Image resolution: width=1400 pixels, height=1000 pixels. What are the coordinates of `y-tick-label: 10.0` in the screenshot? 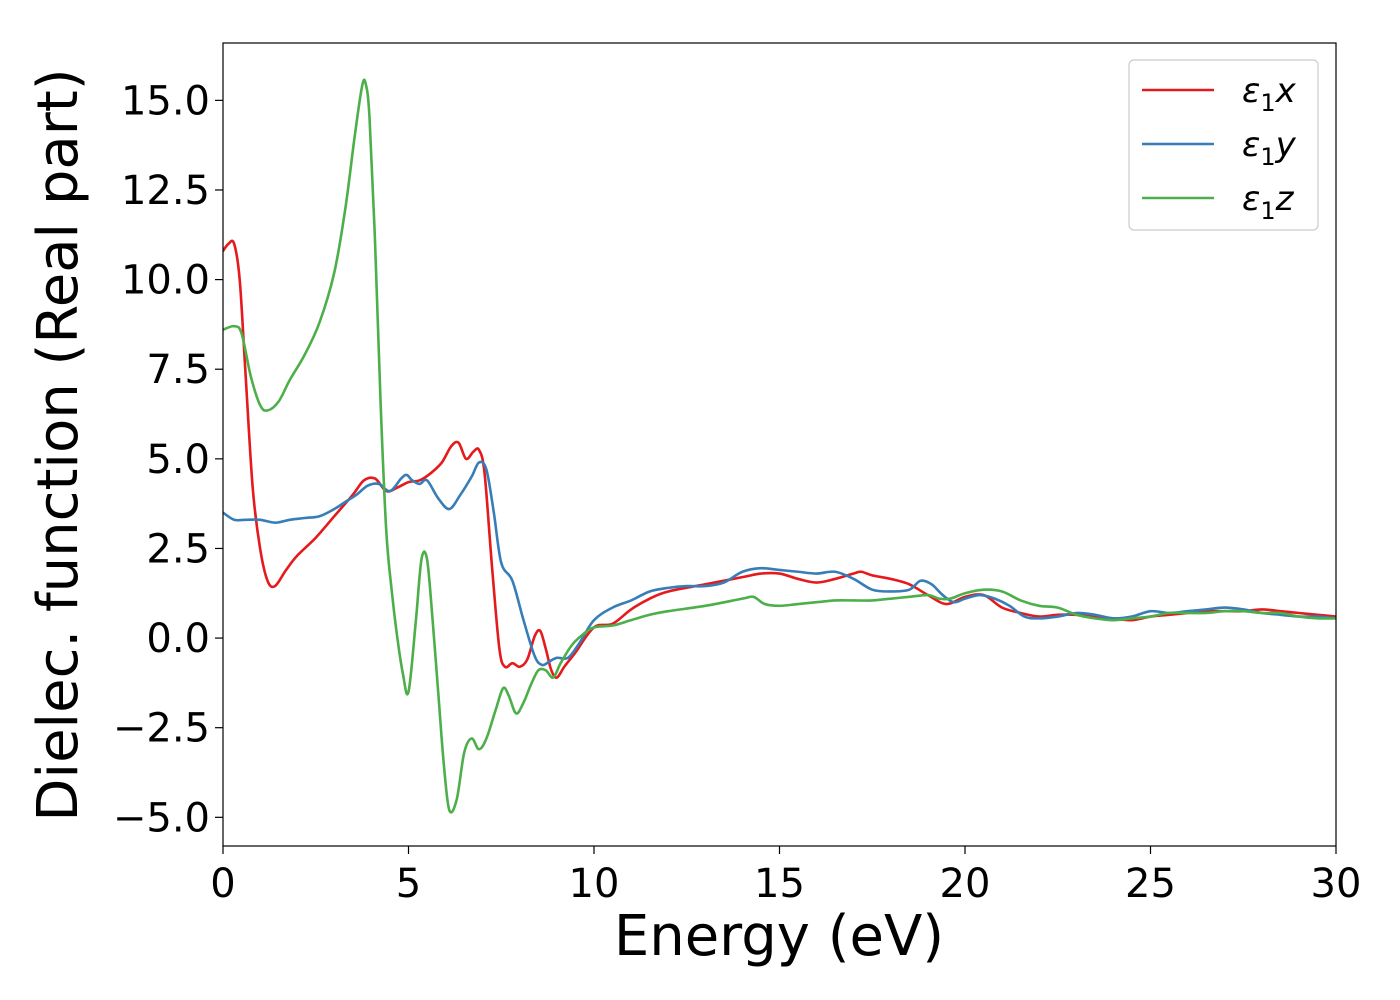 It's located at (165, 281).